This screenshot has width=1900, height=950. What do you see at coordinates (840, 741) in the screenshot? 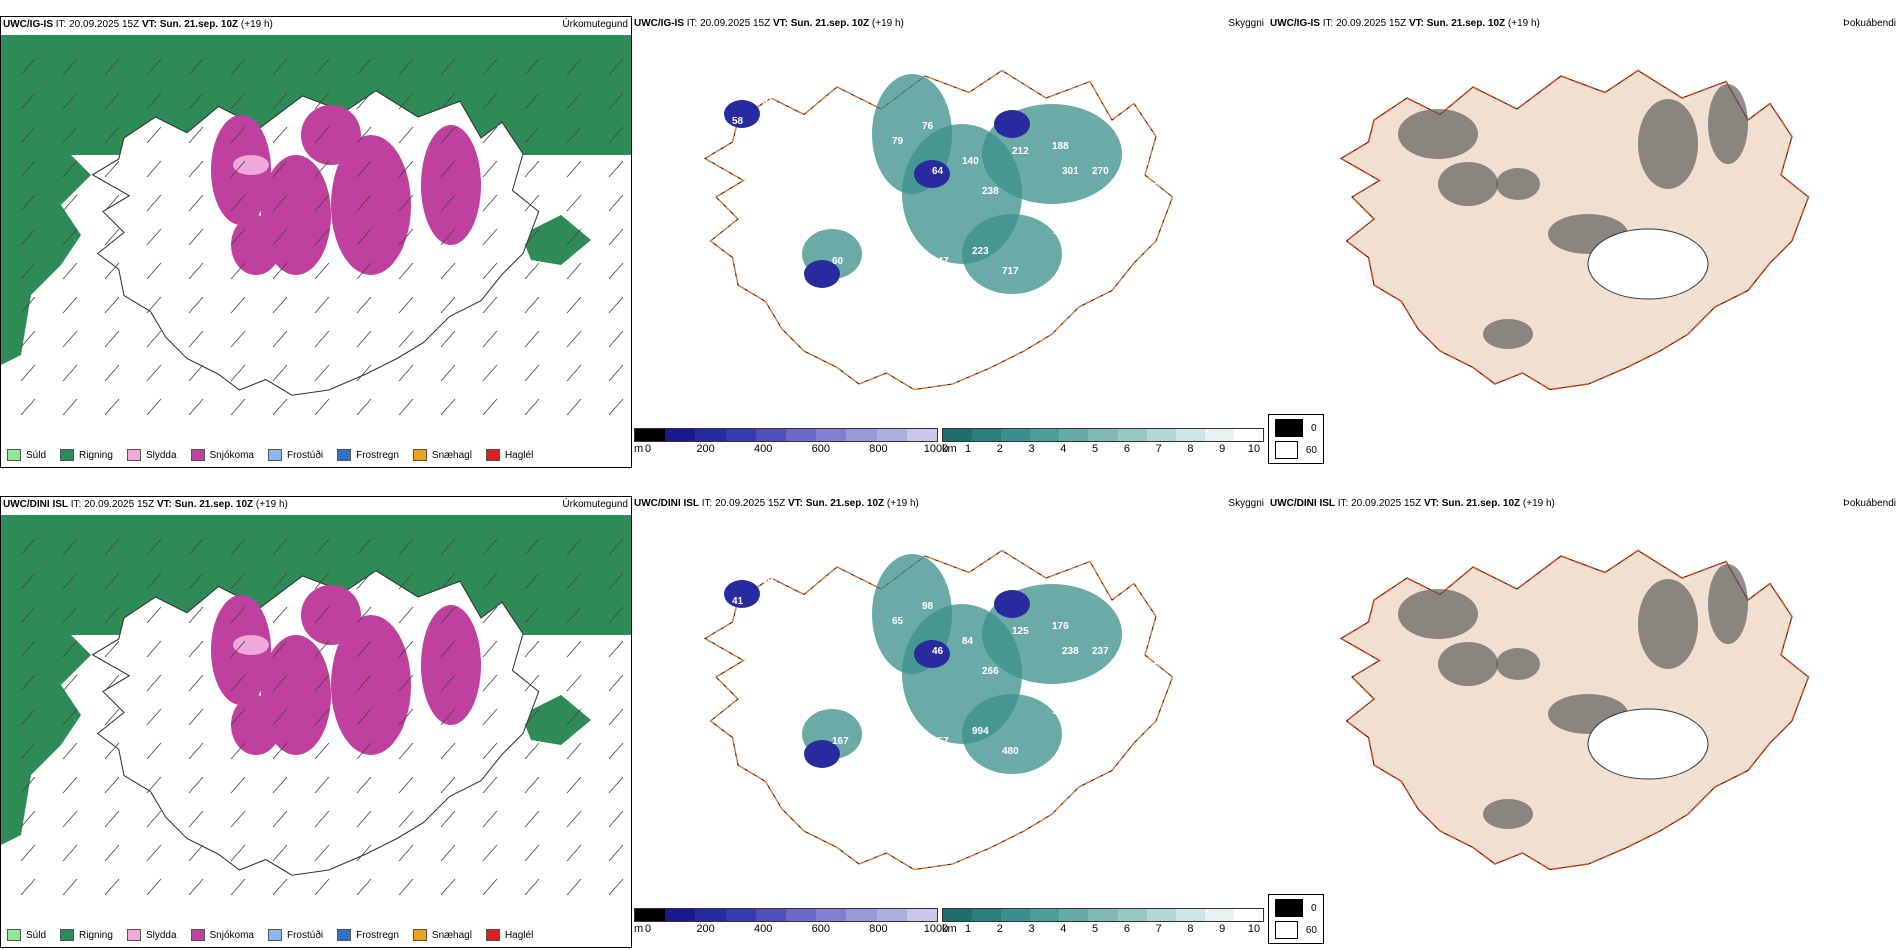
I see `visibility-value: 167` at bounding box center [840, 741].